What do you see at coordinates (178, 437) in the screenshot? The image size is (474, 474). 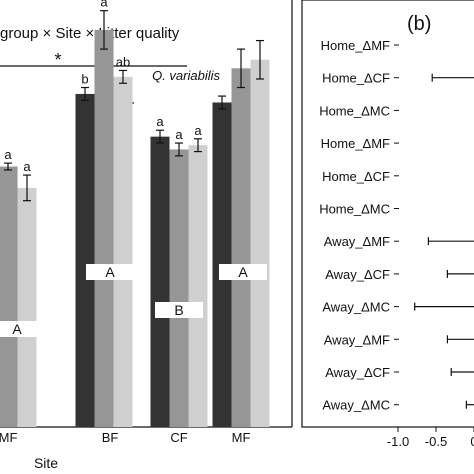 I see `x-tick-label: CF` at bounding box center [178, 437].